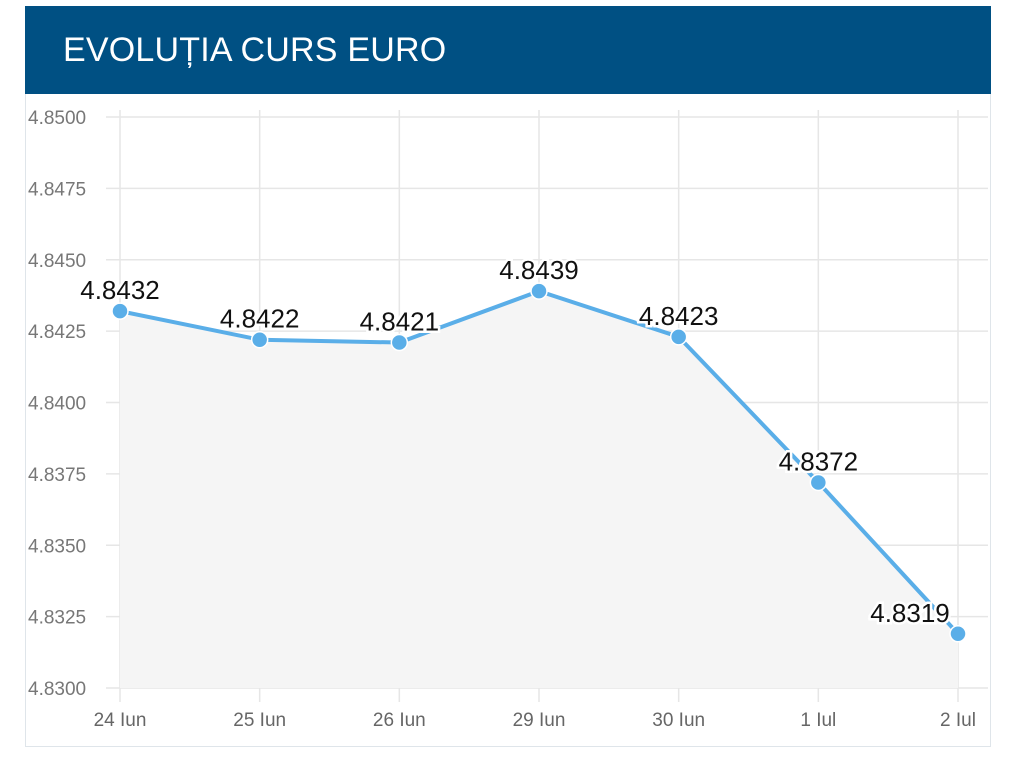 Image resolution: width=1024 pixels, height=759 pixels. Describe the element at coordinates (57, 618) in the screenshot. I see `y-tick-label: 4.8325` at that location.